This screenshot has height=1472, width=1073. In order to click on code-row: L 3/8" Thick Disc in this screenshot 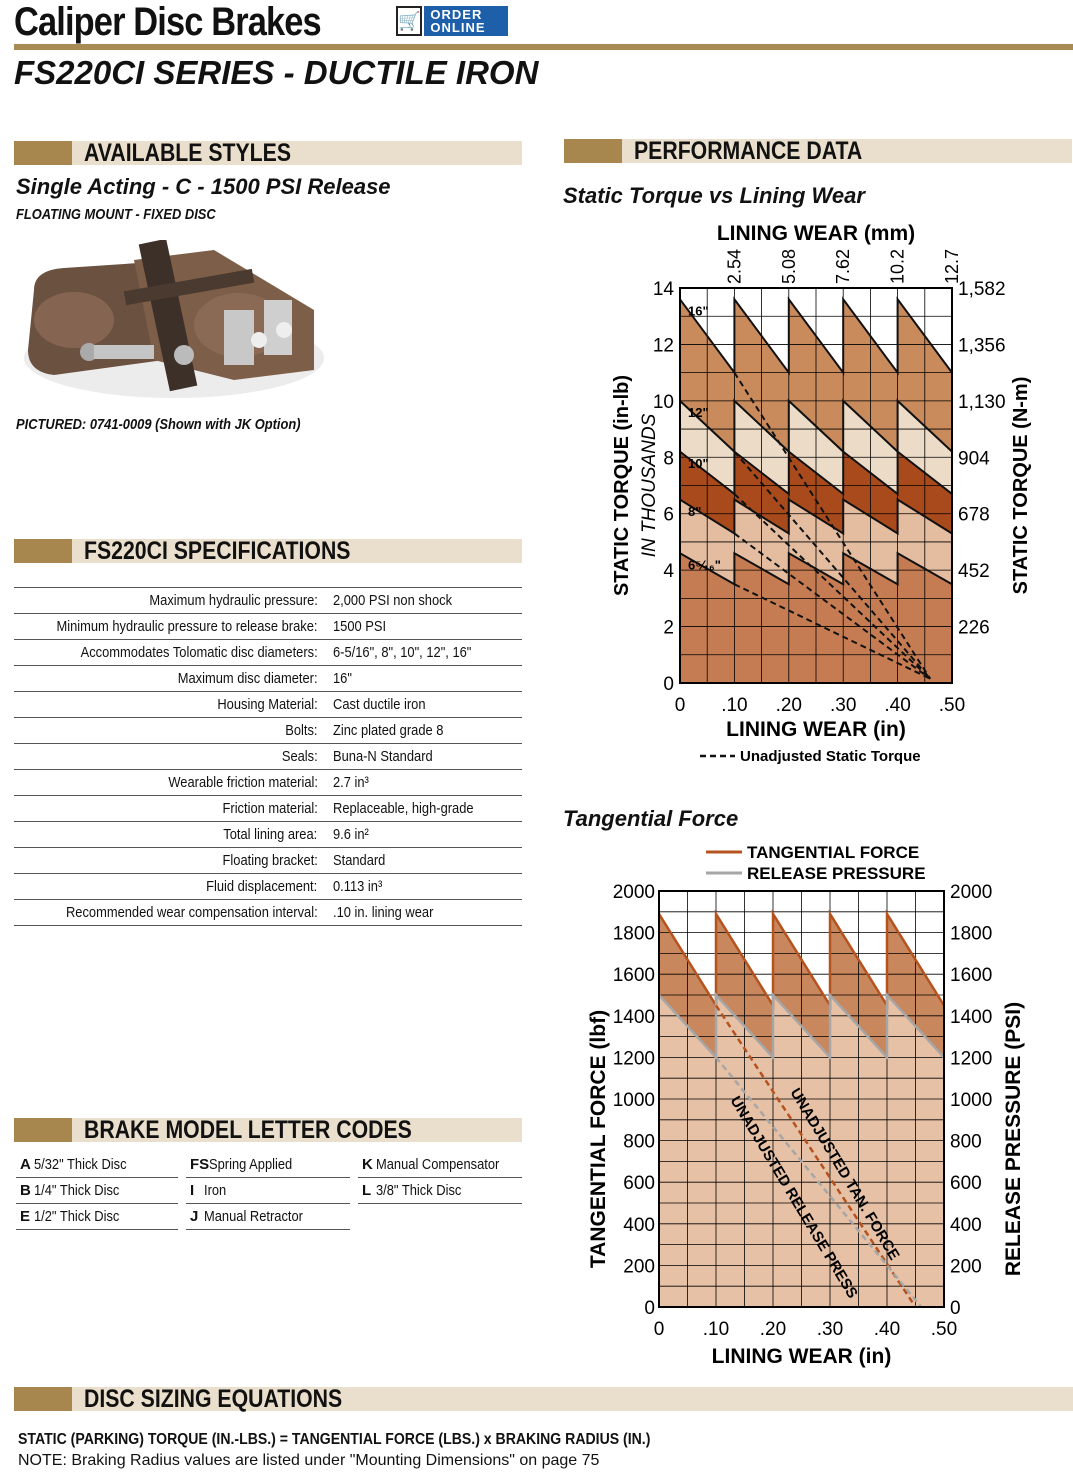, I will do `click(440, 1190)`.